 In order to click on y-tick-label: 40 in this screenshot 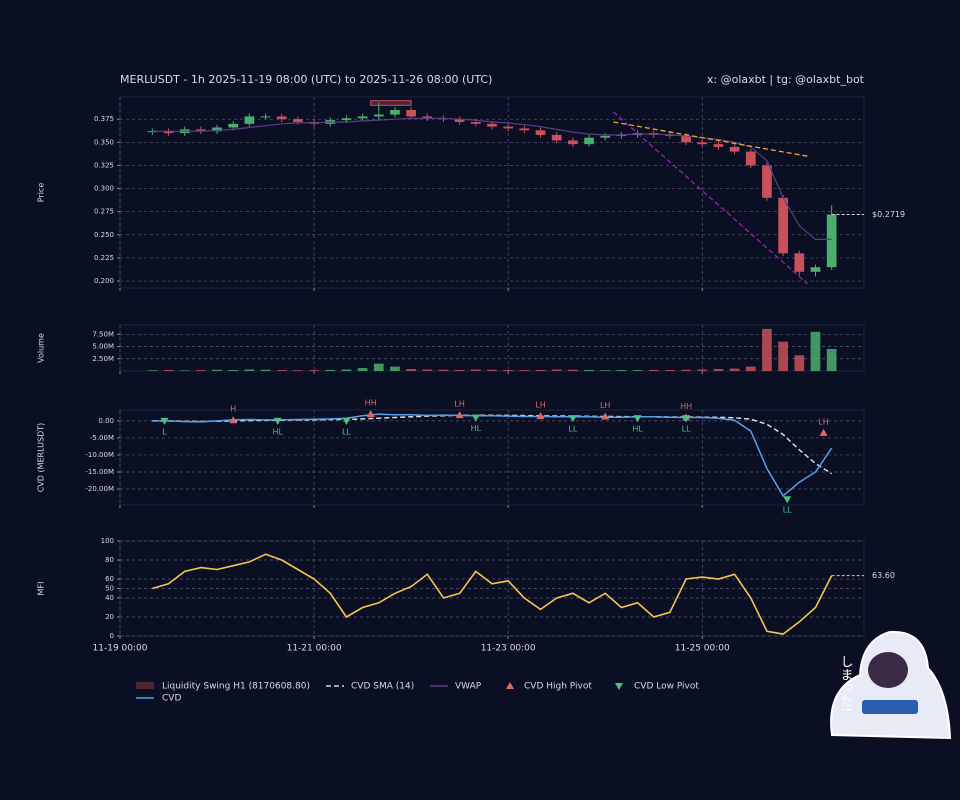, I will do `click(109, 598)`.